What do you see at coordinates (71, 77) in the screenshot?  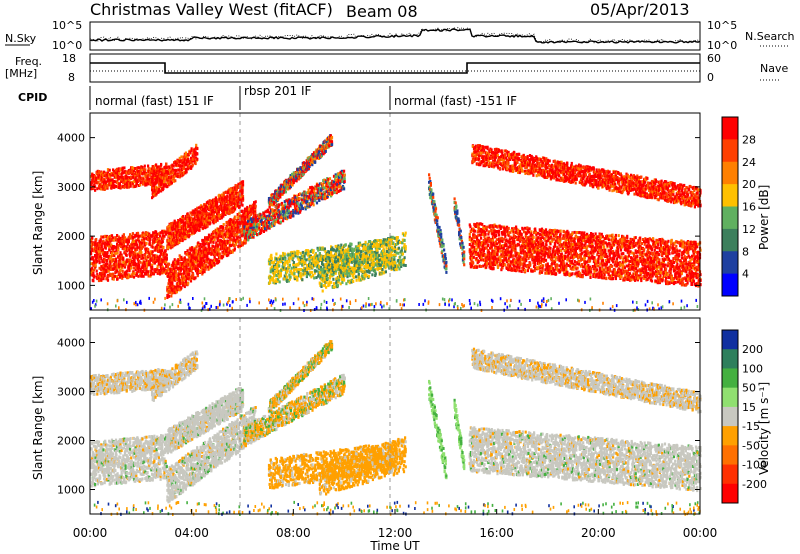 I see `freq-ytick-bottom: 8` at bounding box center [71, 77].